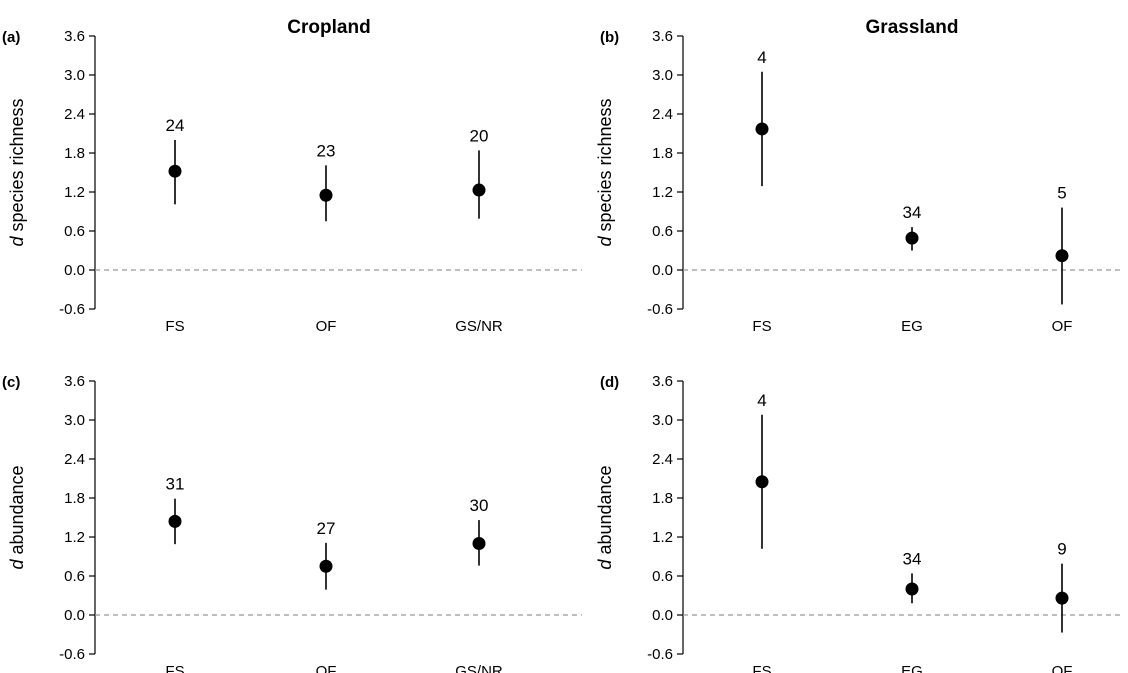 The width and height of the screenshot is (1128, 673). I want to click on panel-tag: (b), so click(609, 37).